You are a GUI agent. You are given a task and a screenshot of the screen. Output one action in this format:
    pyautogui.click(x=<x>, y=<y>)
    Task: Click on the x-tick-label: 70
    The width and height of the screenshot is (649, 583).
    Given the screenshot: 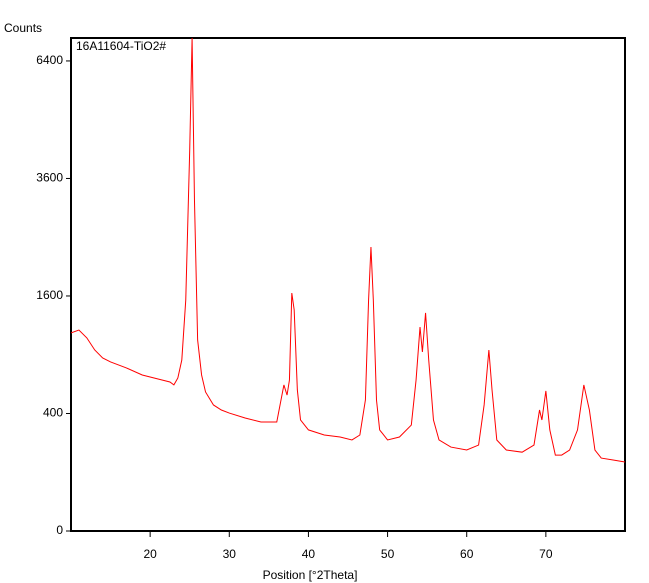 What is the action you would take?
    pyautogui.click(x=546, y=554)
    